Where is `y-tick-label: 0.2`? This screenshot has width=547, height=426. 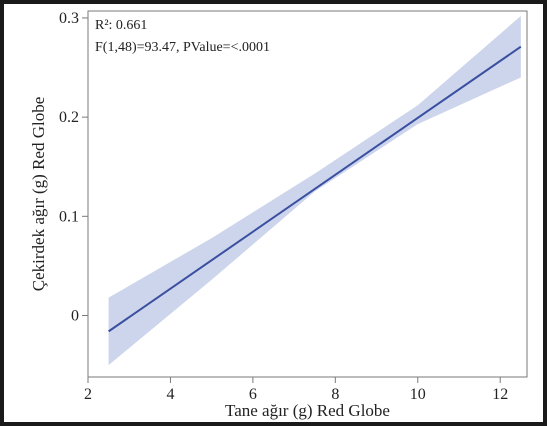
y-tick-label: 0.2 is located at coordinates (69, 117).